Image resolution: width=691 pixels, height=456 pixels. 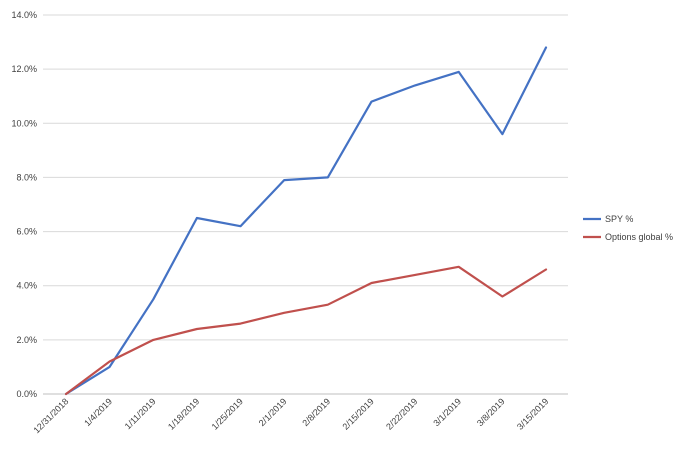 I want to click on y-tick-label: 6.0%, so click(x=26, y=232).